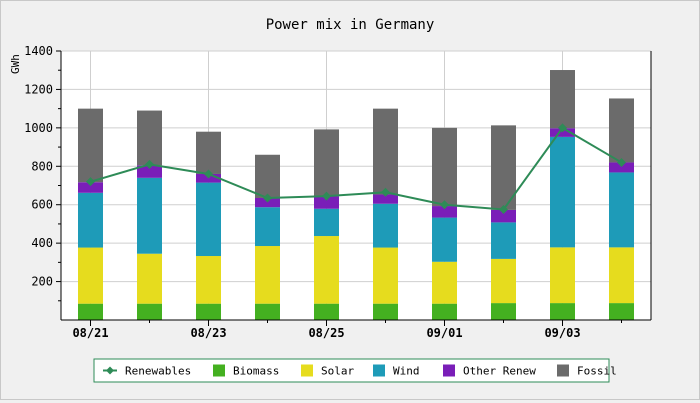 This screenshot has height=403, width=700. Describe the element at coordinates (42, 282) in the screenshot. I see `y-tick-label: 200` at that location.